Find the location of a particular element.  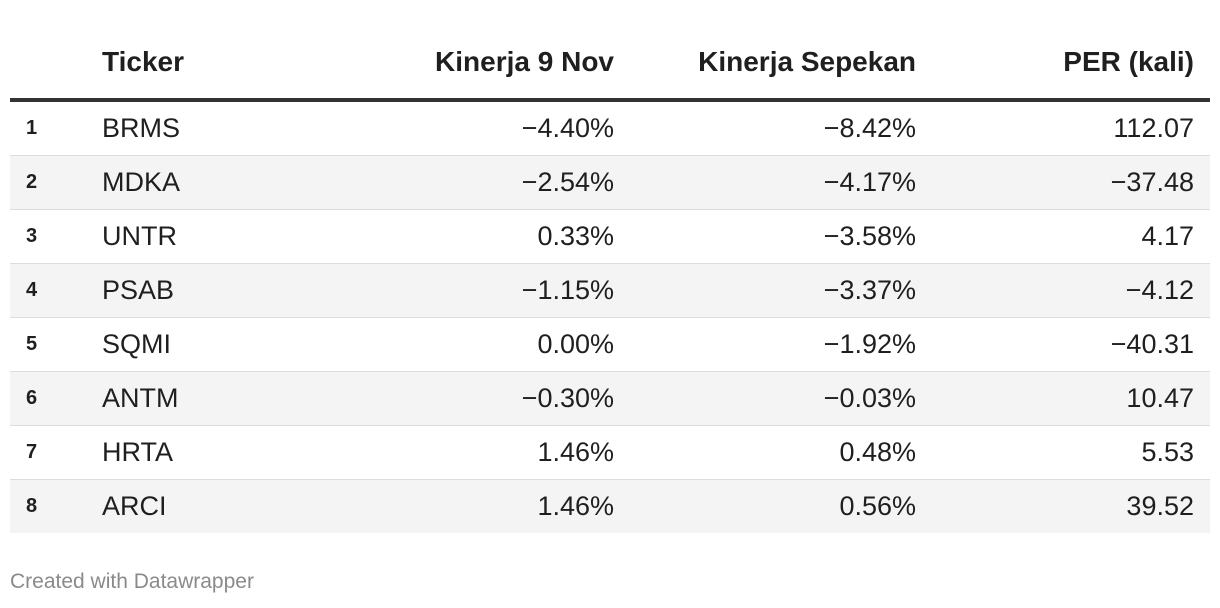

cell-kinerja-9-nov: −1.15% is located at coordinates (468, 290).